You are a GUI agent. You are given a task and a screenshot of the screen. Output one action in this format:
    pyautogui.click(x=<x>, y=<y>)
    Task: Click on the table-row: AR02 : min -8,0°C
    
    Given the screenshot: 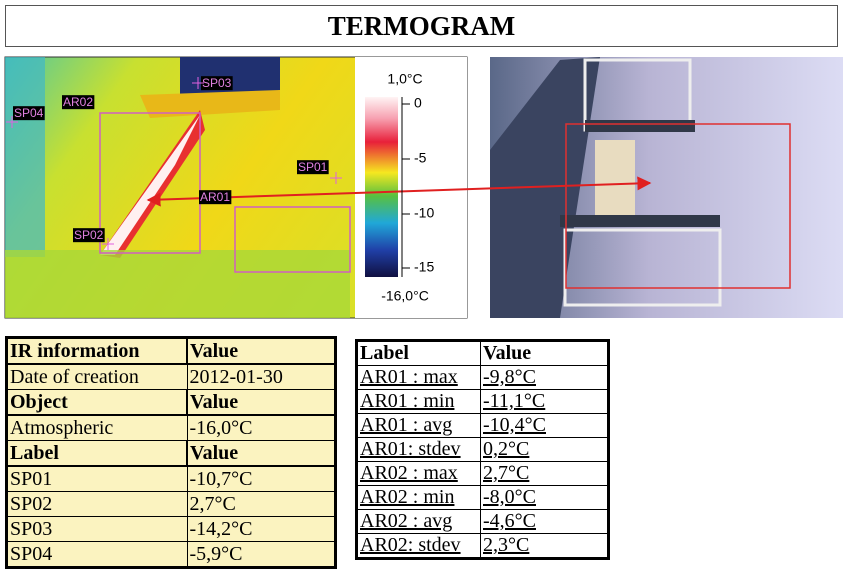 What is the action you would take?
    pyautogui.click(x=482, y=497)
    